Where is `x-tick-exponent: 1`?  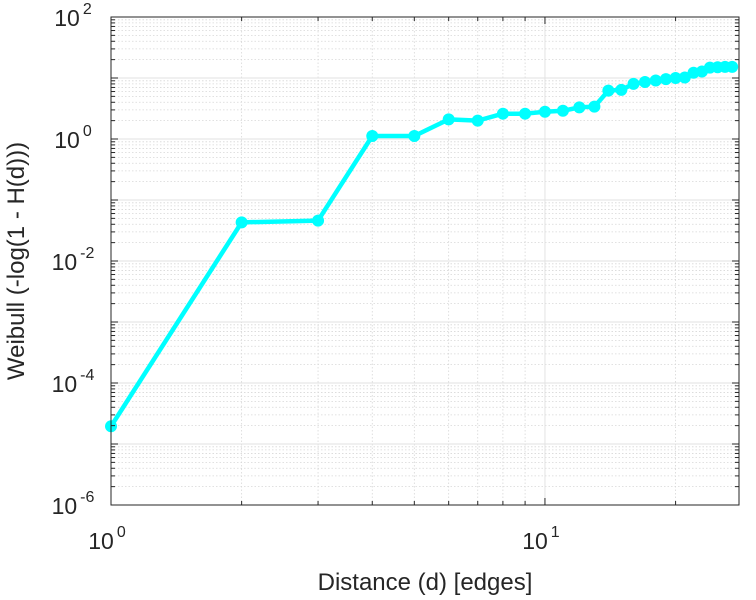
x-tick-exponent: 1 is located at coordinates (555, 532).